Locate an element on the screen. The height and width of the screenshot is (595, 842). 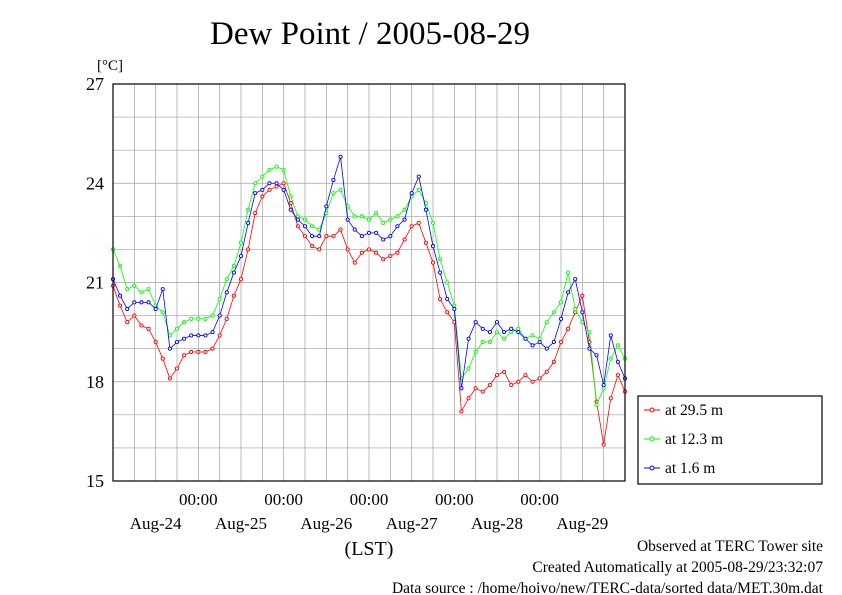
x-day-label: Aug-28 is located at coordinates (497, 523).